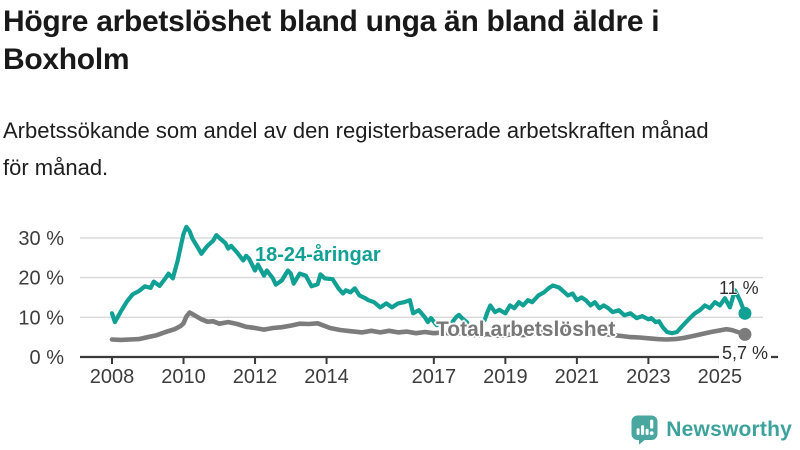 The width and height of the screenshot is (800, 450). I want to click on end-value-label-youth: 11 %, so click(739, 288).